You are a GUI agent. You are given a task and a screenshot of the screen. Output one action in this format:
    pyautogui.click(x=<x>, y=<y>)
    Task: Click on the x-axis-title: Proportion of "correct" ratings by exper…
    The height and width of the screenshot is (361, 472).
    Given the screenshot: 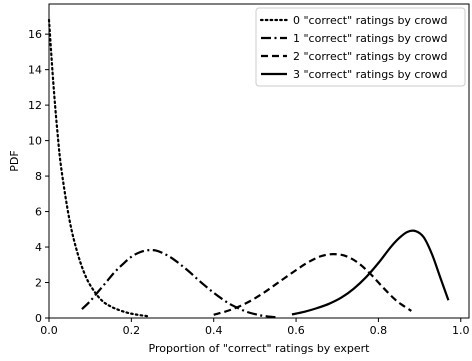 What is the action you would take?
    pyautogui.click(x=260, y=348)
    